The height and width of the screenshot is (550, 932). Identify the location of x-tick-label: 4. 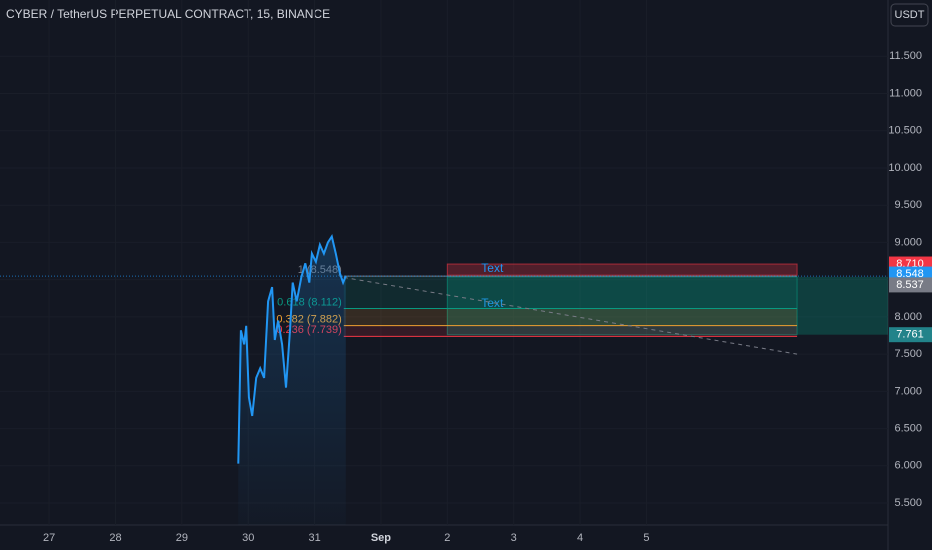
(580, 538).